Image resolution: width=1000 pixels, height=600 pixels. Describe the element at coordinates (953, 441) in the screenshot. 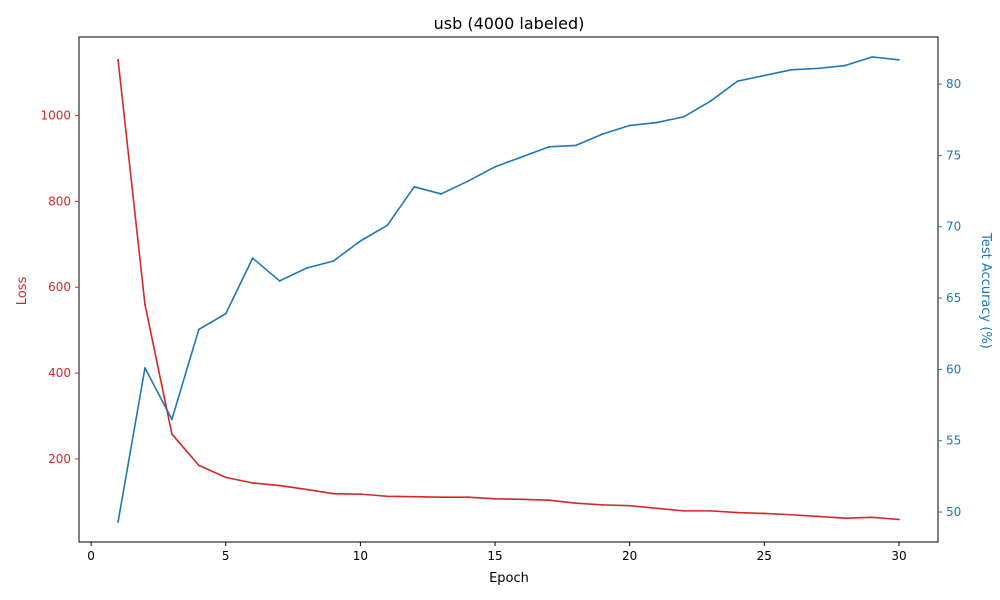

I see `right-y-tick-label: 55` at that location.